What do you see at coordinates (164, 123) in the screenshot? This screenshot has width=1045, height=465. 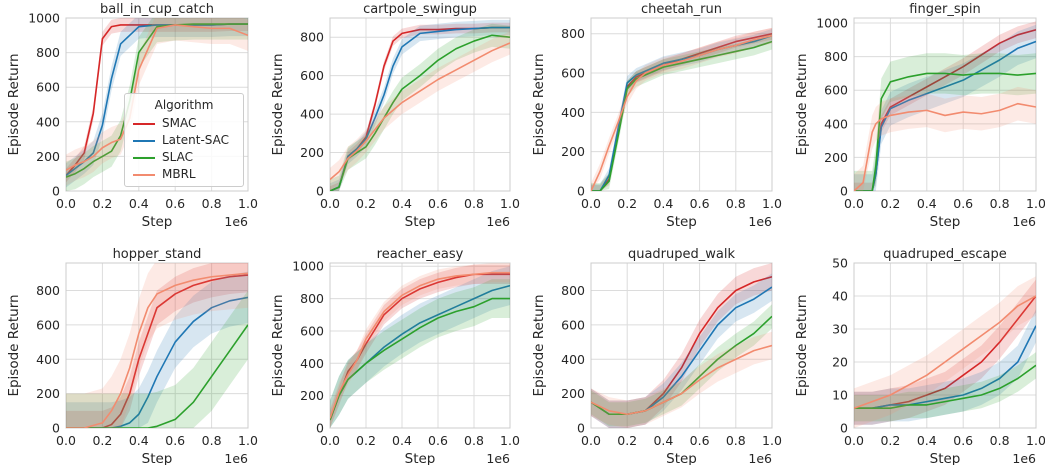 I see `legend-item-smac: SMAC` at bounding box center [164, 123].